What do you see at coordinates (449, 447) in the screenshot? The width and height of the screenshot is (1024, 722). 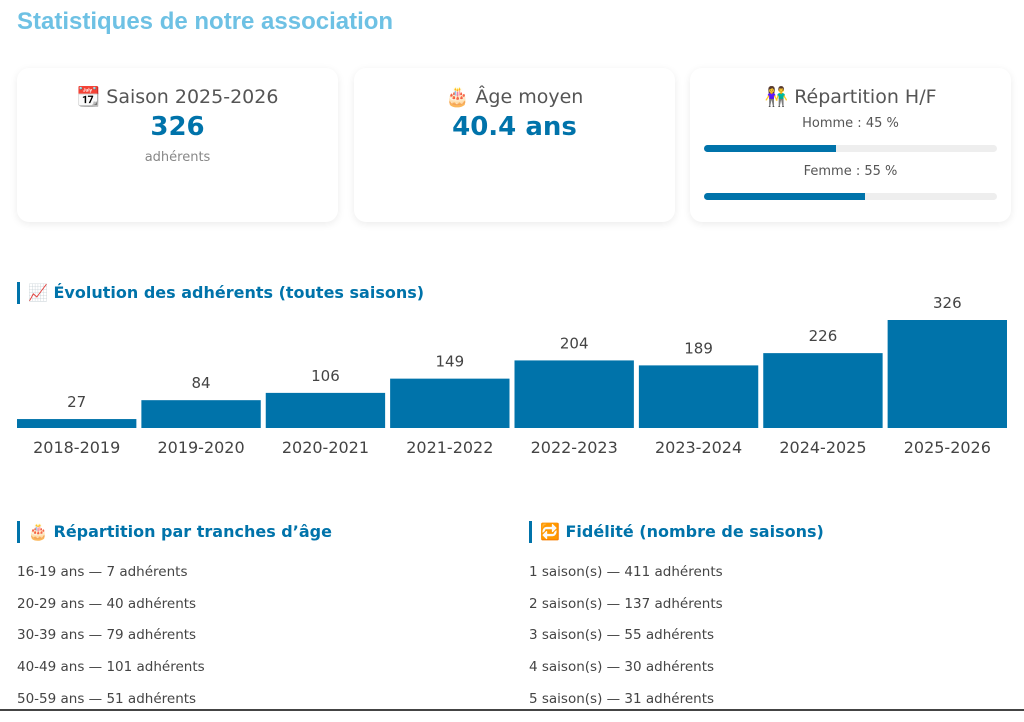 I see `x-tick-label: 2021-2022` at bounding box center [449, 447].